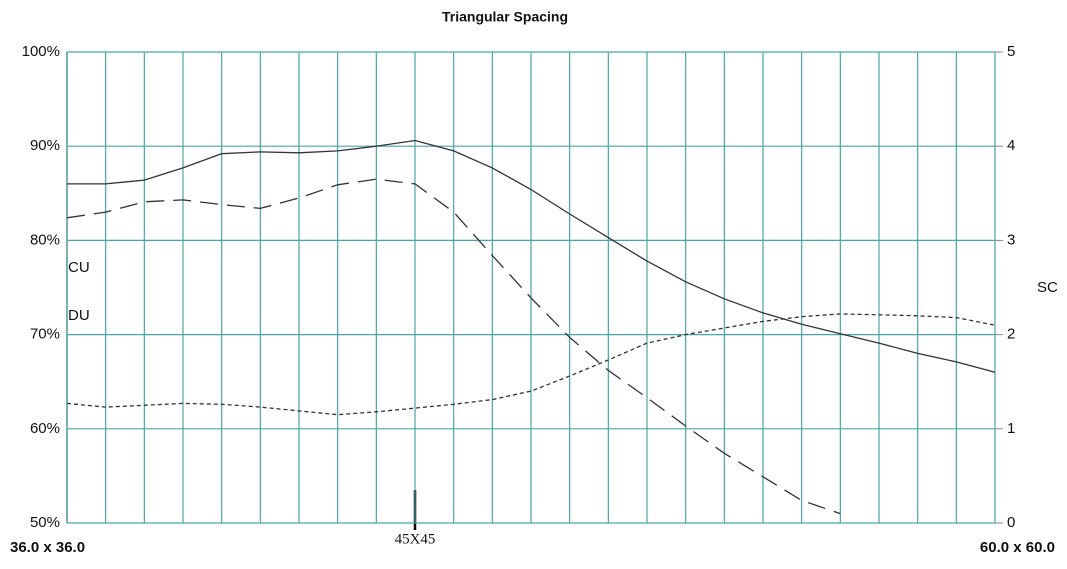 The height and width of the screenshot is (569, 1067). Describe the element at coordinates (45, 334) in the screenshot. I see `y-tick-label: 70%` at that location.